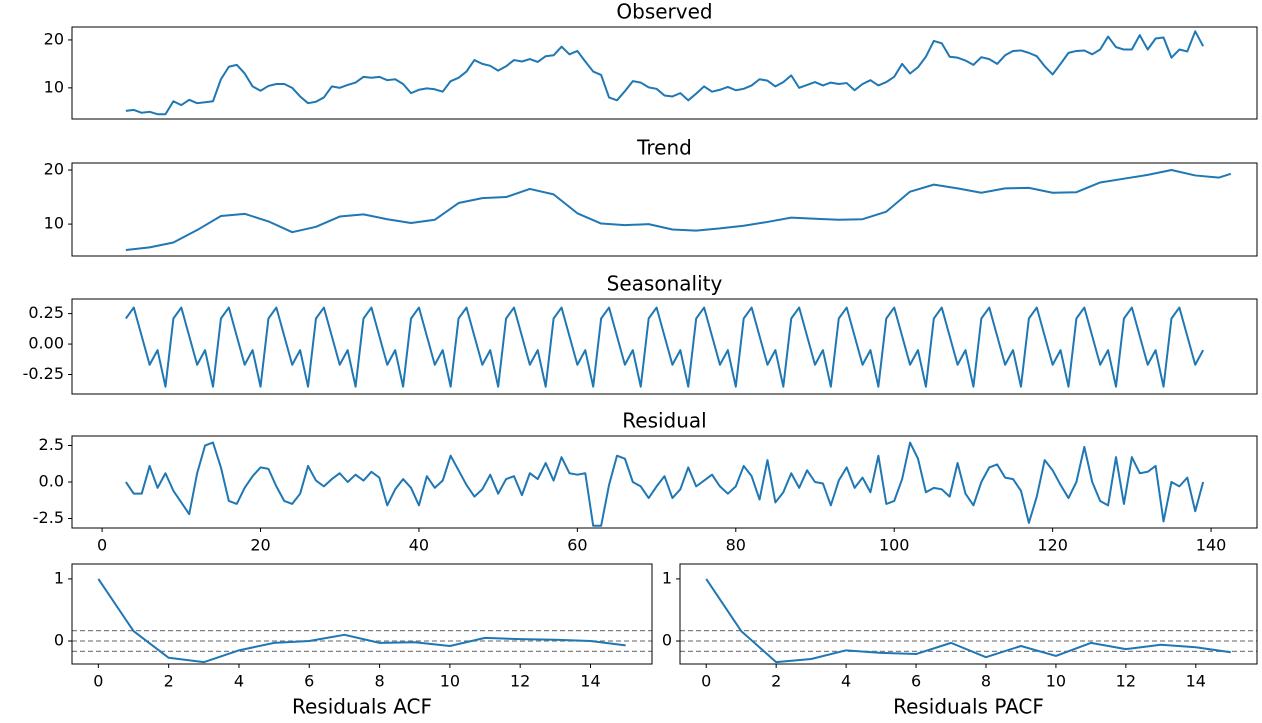 Image resolution: width=1262 pixels, height=723 pixels. What do you see at coordinates (1052, 545) in the screenshot?
I see `x-tick-label: 120` at bounding box center [1052, 545].